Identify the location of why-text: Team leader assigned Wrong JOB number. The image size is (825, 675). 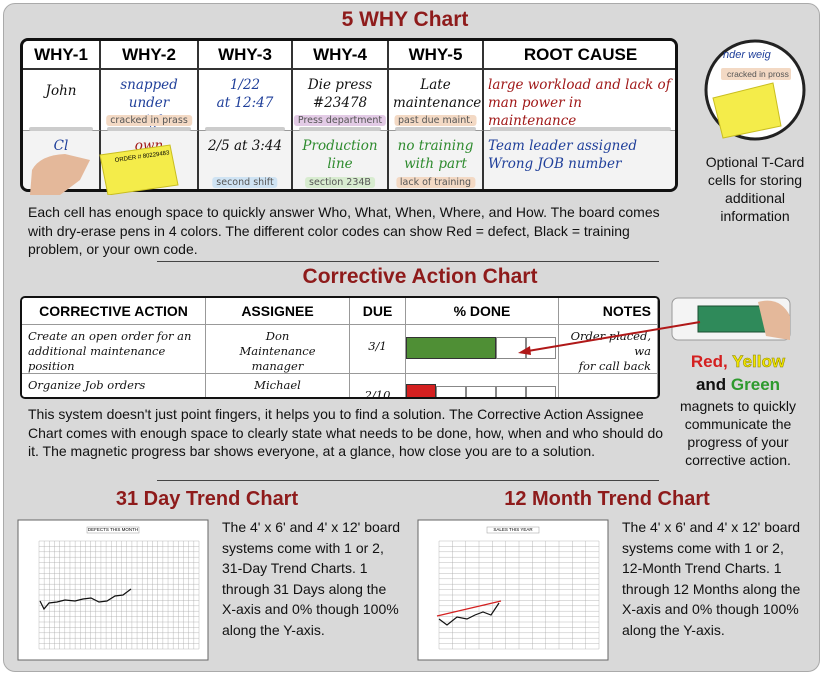
(563, 155).